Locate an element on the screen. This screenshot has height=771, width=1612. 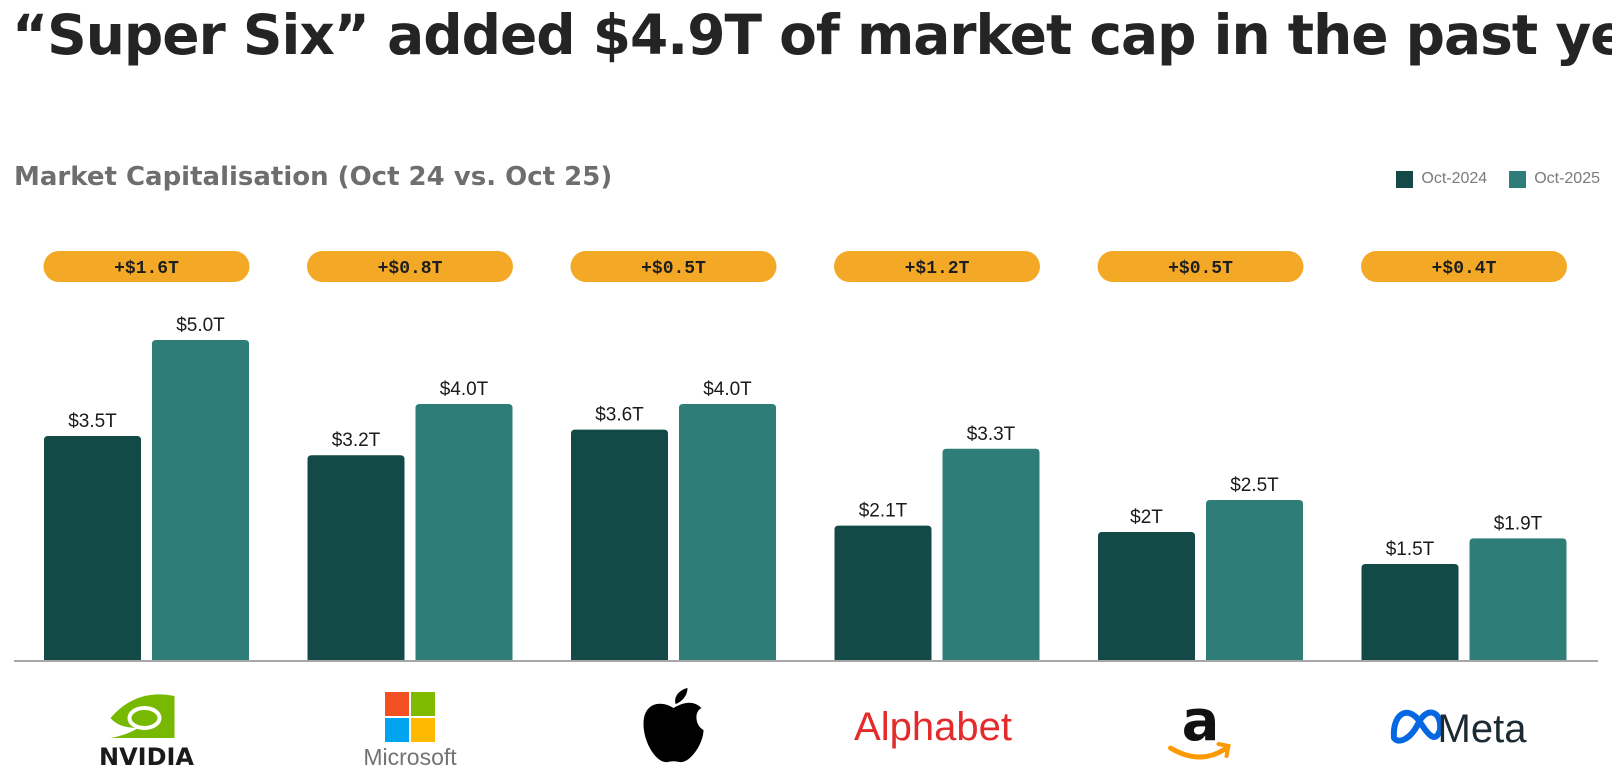
legend-swatch-oct-2025 is located at coordinates (1518, 179).